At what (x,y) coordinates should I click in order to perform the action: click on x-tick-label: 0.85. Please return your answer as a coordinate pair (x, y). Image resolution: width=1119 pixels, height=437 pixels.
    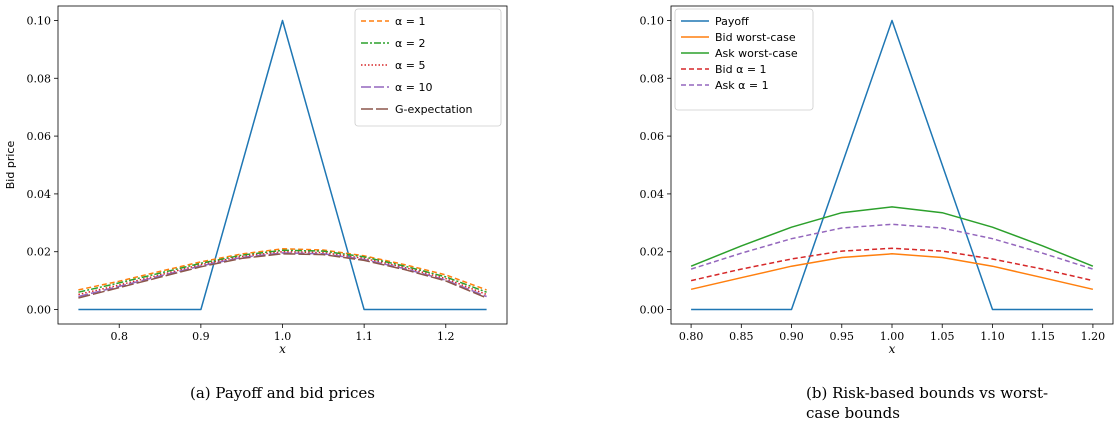
    Looking at the image, I should click on (741, 336).